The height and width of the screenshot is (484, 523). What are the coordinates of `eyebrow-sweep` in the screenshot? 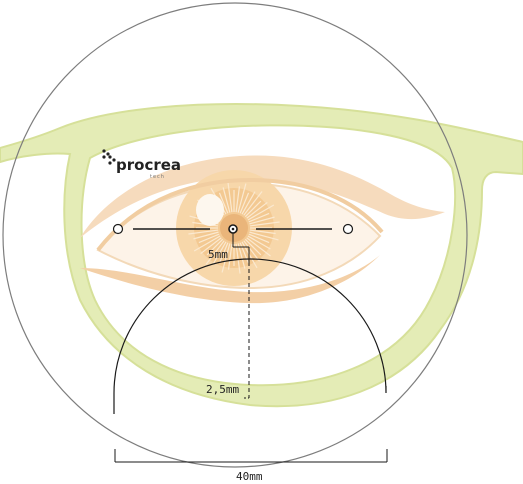 It's located at (262, 196).